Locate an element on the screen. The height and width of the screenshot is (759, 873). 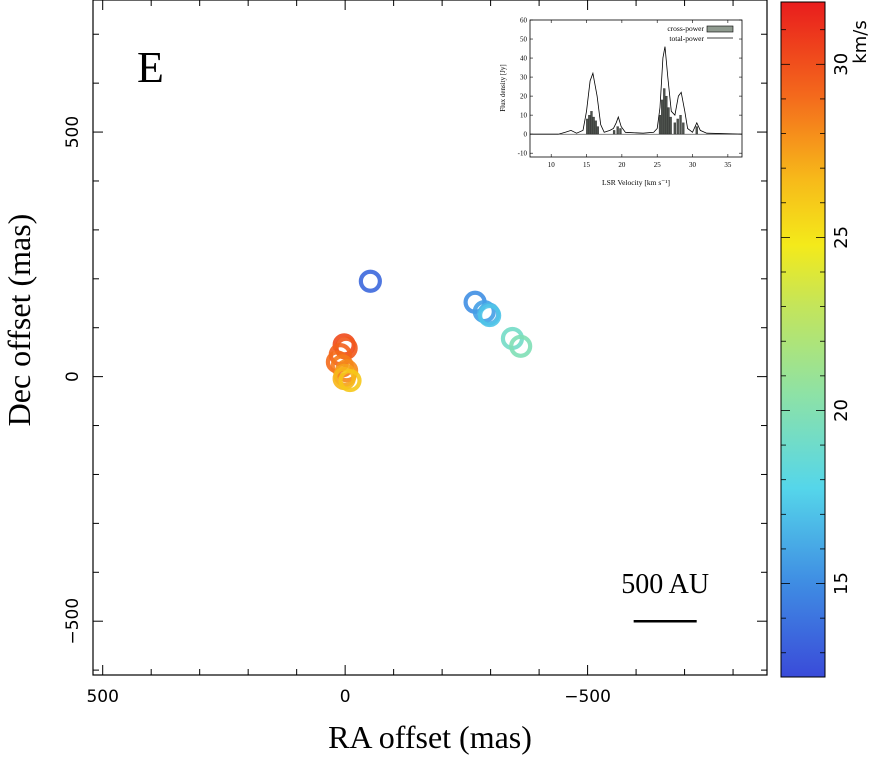
inset-x-tick-label: 30 is located at coordinates (693, 165).